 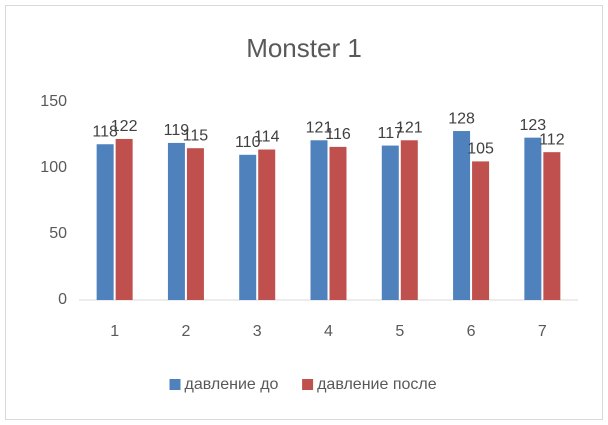 What do you see at coordinates (232, 384) in the screenshot?
I see `legend-label: давление до` at bounding box center [232, 384].